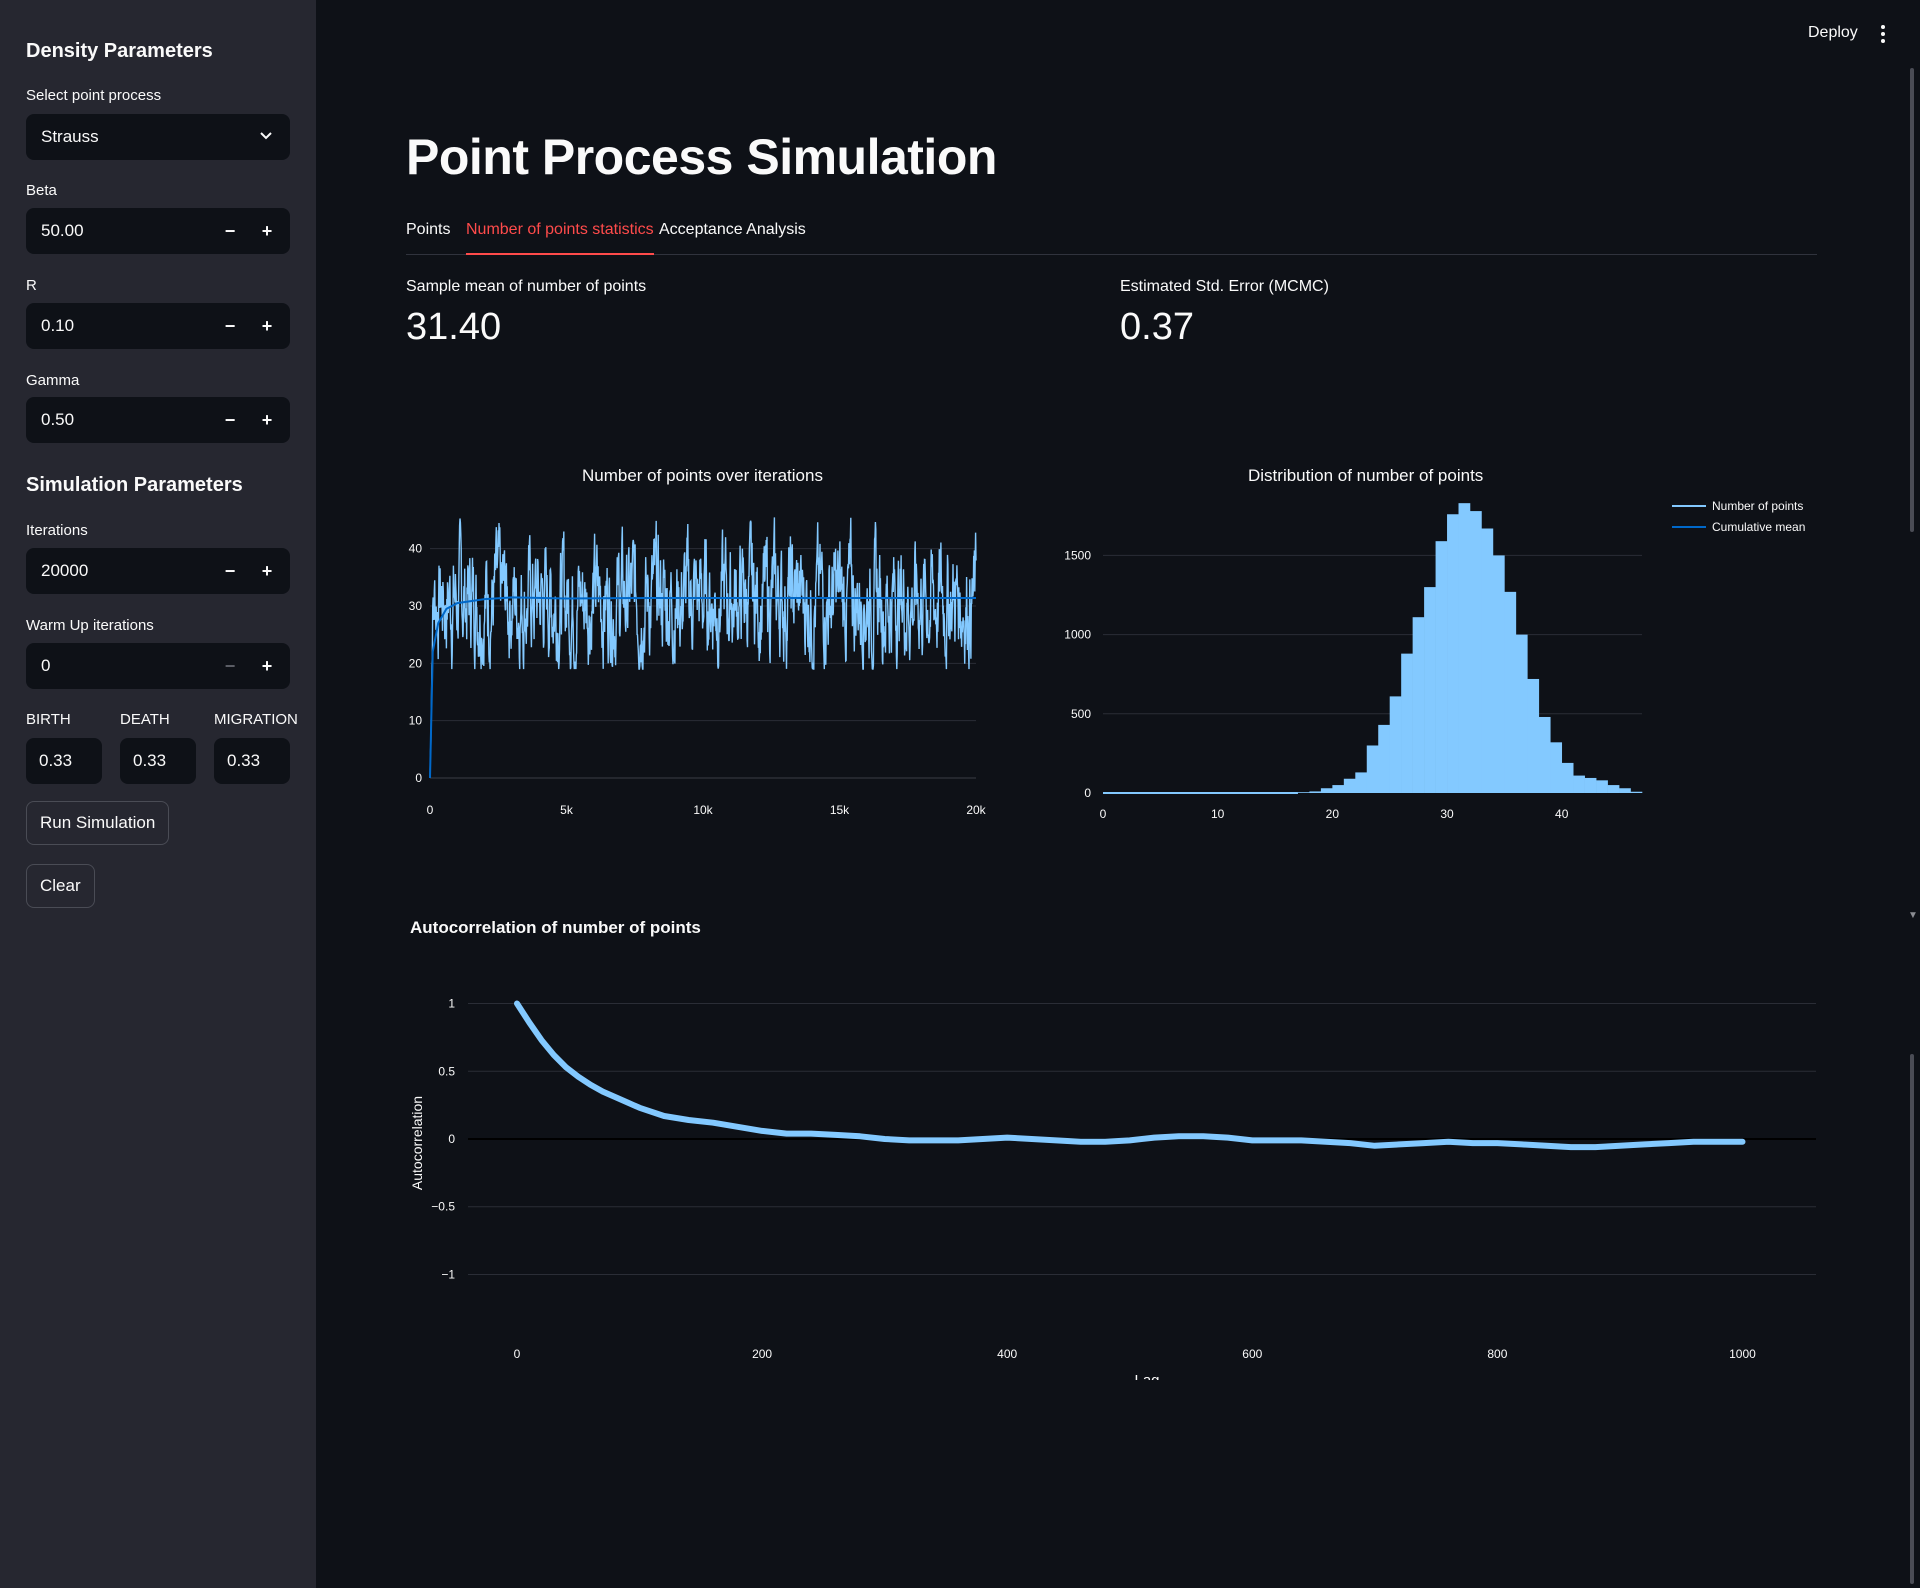 The width and height of the screenshot is (1920, 1588). What do you see at coordinates (560, 238) in the screenshot?
I see `tab-number-of-points-statistics: Number of points statistics` at bounding box center [560, 238].